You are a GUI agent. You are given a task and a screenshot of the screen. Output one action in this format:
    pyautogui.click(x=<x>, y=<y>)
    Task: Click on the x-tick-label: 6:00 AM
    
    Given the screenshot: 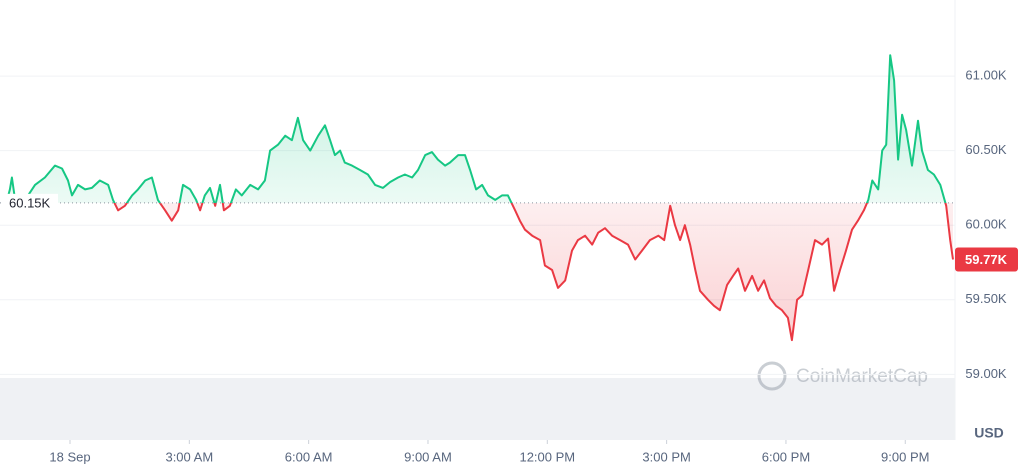 What is the action you would take?
    pyautogui.click(x=309, y=456)
    